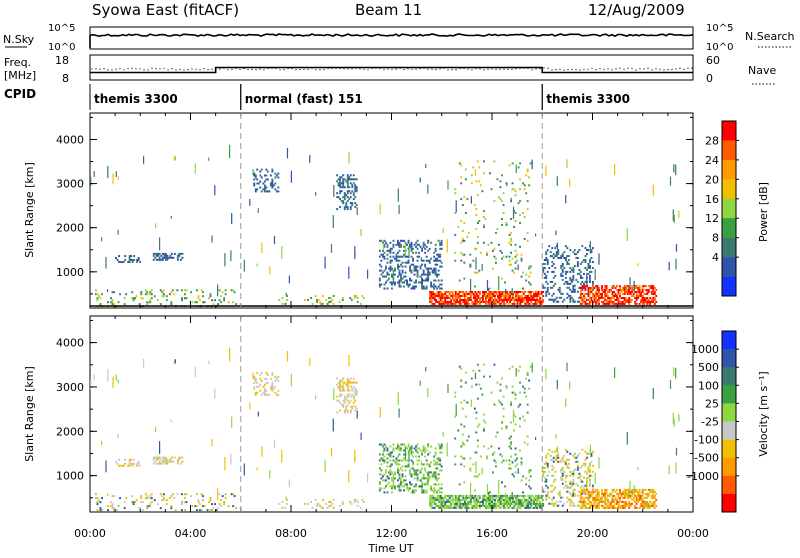 This screenshot has width=800, height=558. What do you see at coordinates (362, 97) in the screenshot?
I see `cpid-segments: themis 3300 normal (fast) 151 themis 3300` at bounding box center [362, 97].